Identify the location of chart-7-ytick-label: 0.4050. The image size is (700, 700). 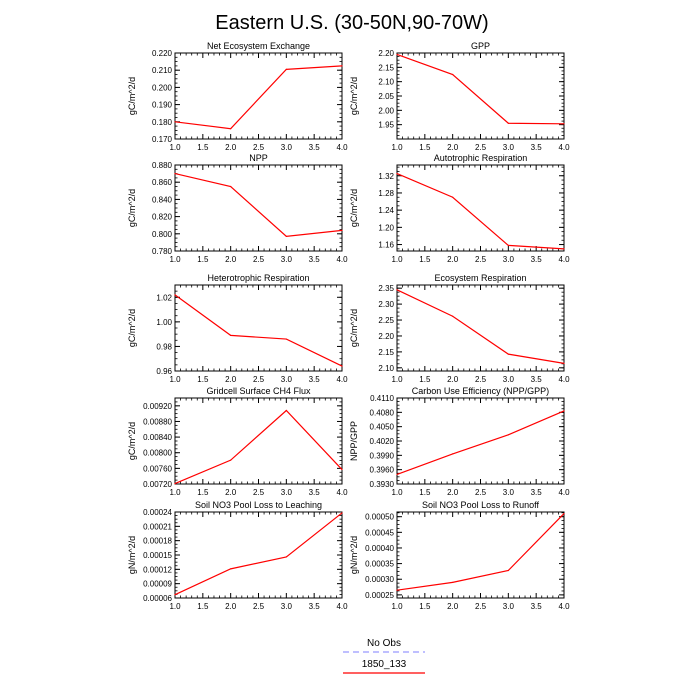
(382, 427).